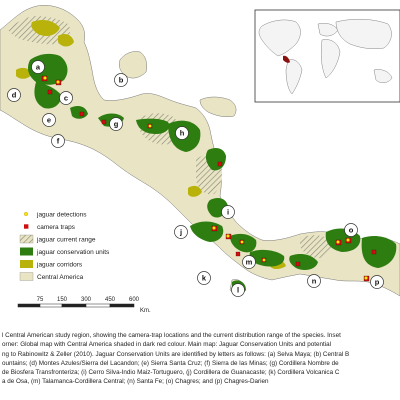 Image resolution: width=400 pixels, height=400 pixels. Describe the element at coordinates (61, 214) in the screenshot. I see `legend-label: jaguar detections` at that location.